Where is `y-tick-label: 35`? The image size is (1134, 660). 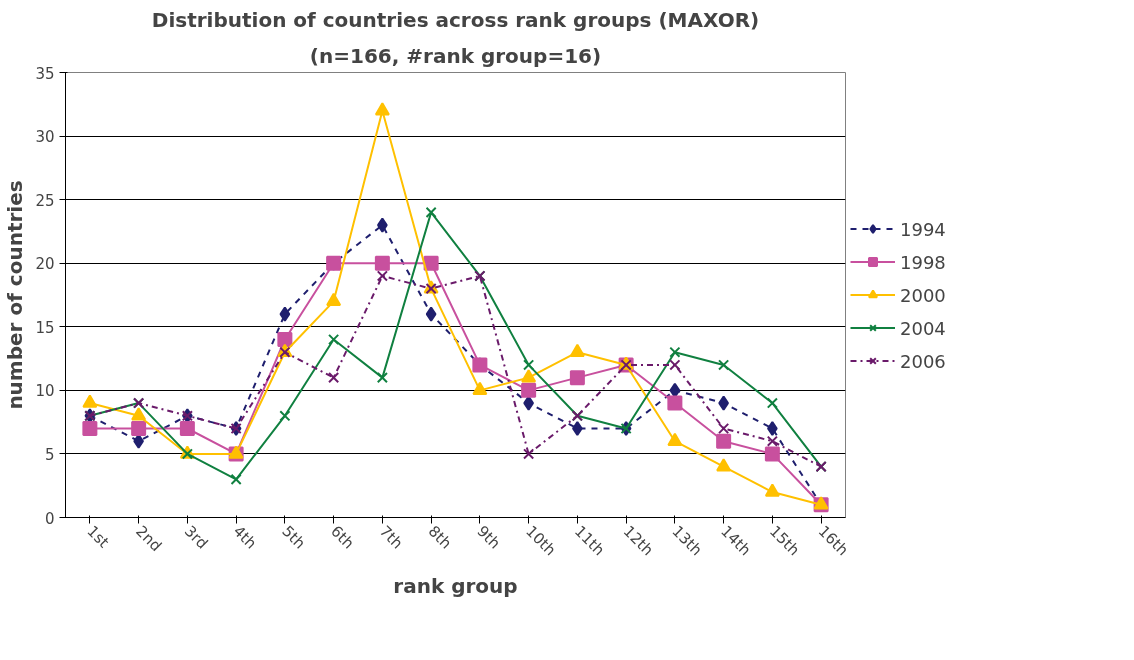
y-tick-label: 35 is located at coordinates (45, 73).